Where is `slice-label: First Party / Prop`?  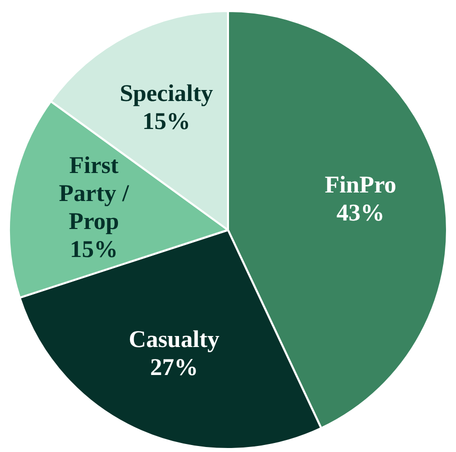 slice-label: First Party / Prop is located at coordinates (94, 193).